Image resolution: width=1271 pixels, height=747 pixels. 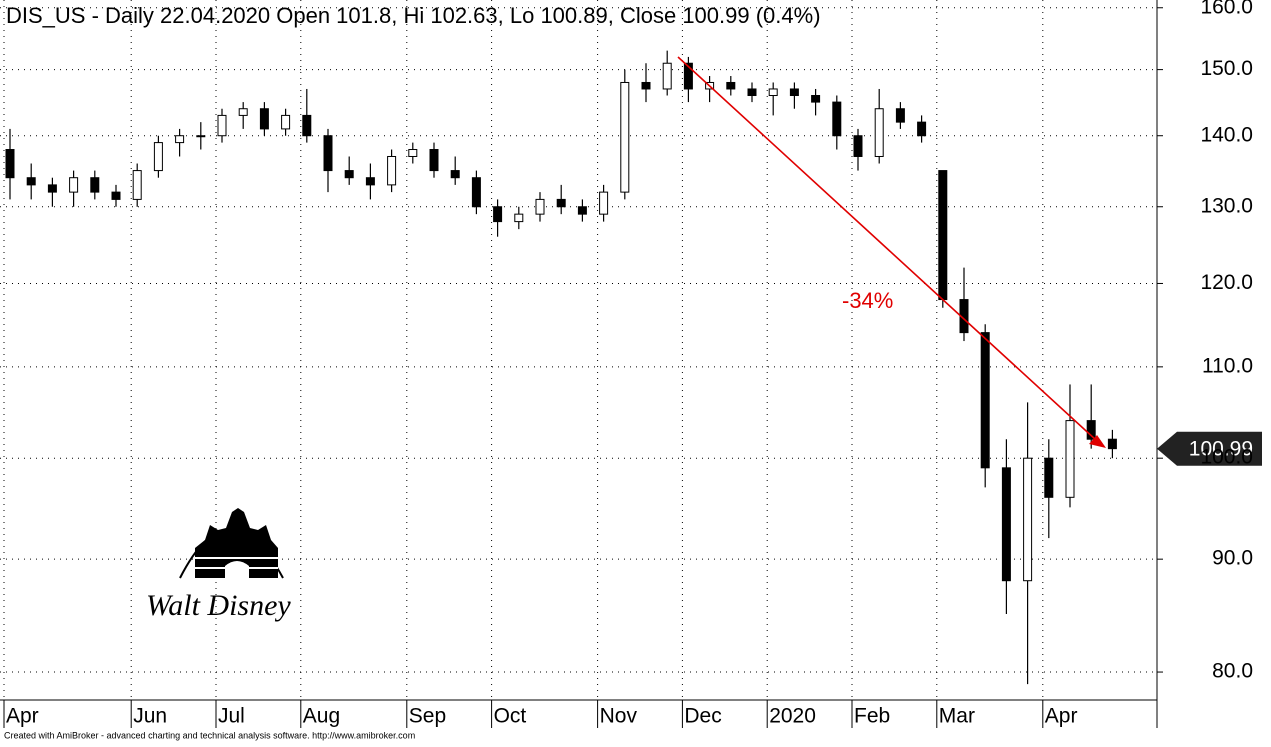 What do you see at coordinates (1226, 134) in the screenshot?
I see `y-tick-label: 140.0` at bounding box center [1226, 134].